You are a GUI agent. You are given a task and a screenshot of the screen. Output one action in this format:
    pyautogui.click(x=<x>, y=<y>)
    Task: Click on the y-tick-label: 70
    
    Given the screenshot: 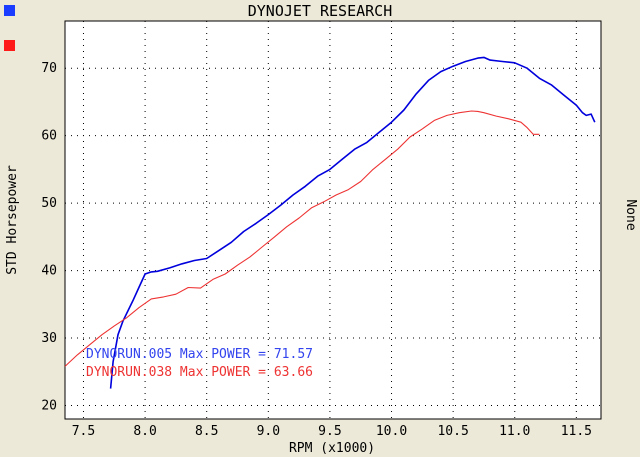 What is the action you would take?
    pyautogui.click(x=49, y=68)
    